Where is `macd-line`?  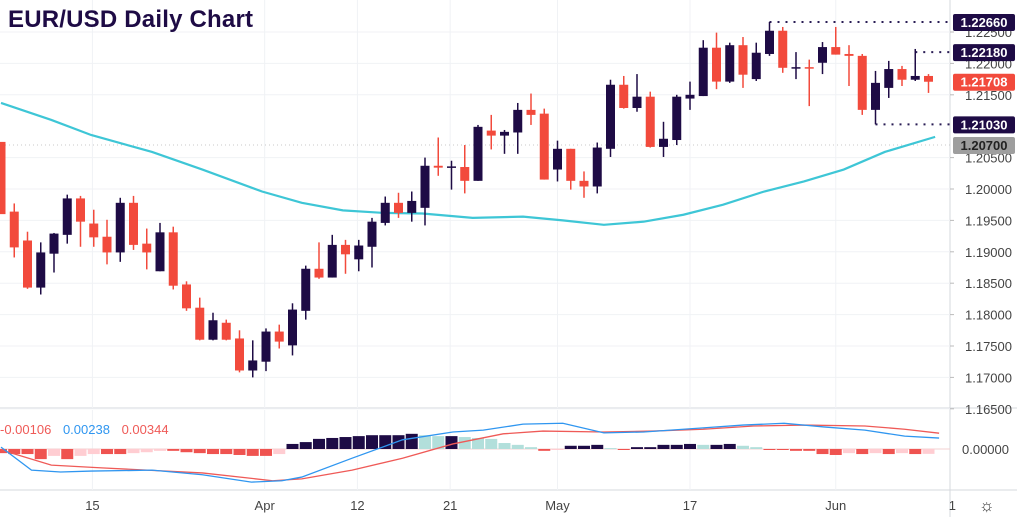
macd-line is located at coordinates (470, 452).